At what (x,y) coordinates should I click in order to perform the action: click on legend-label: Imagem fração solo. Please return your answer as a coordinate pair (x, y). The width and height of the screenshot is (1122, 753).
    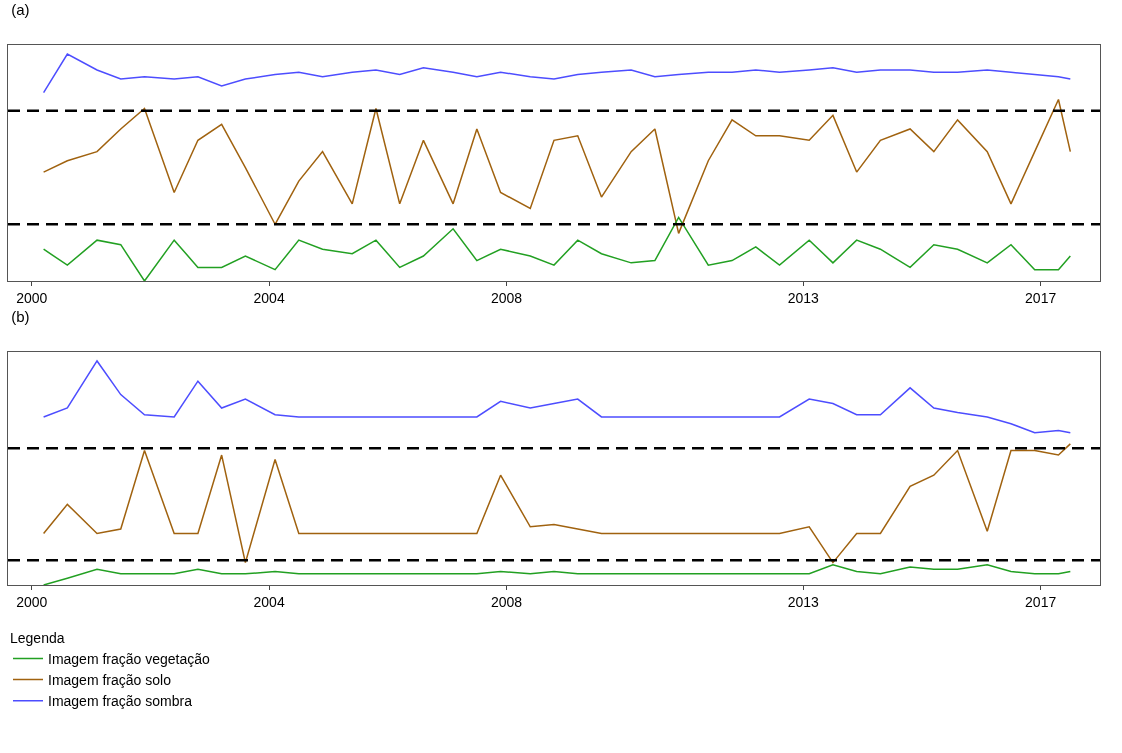
    Looking at the image, I should click on (110, 680).